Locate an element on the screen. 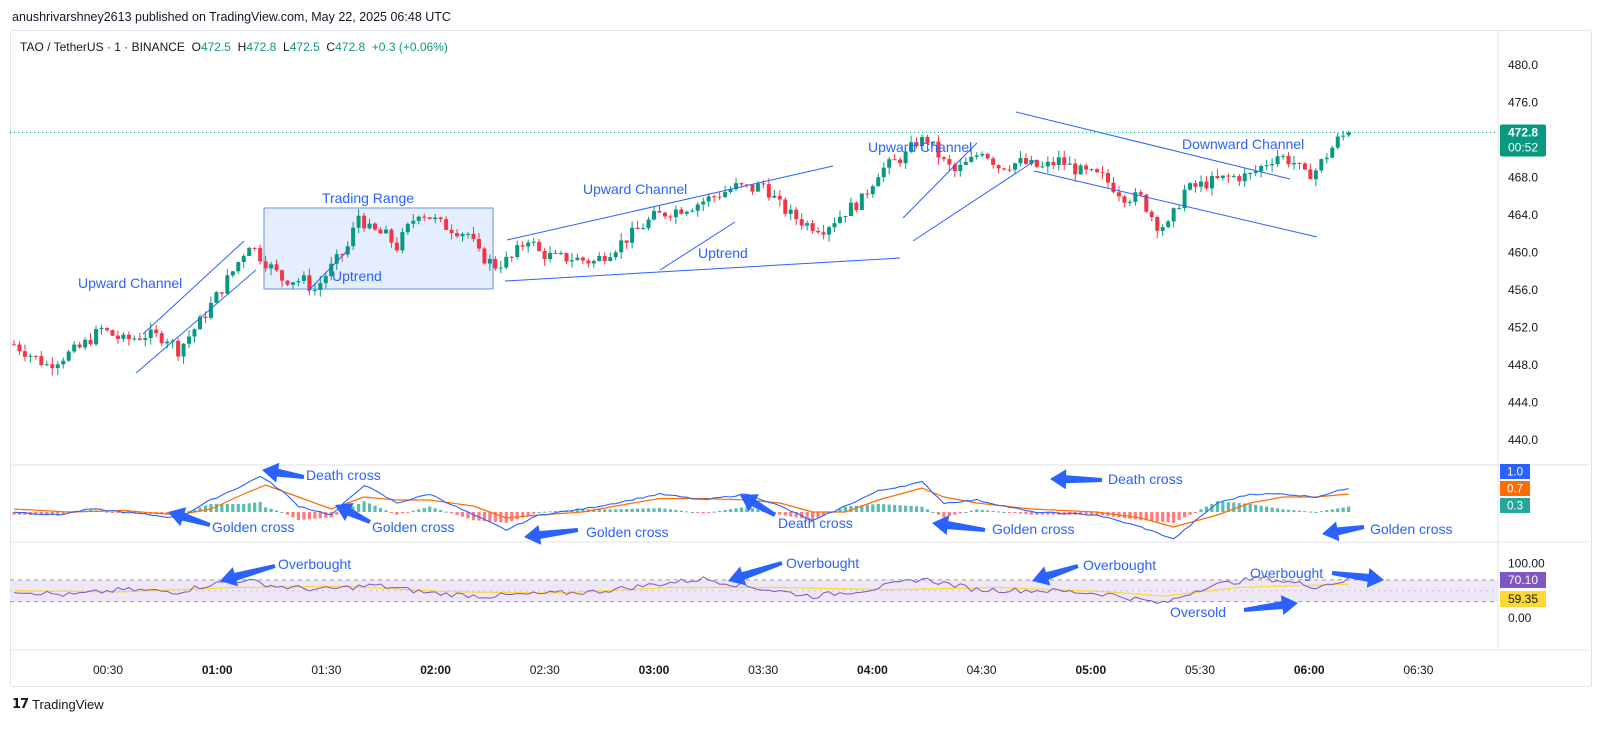 This screenshot has width=1600, height=738. upward-channel-3-upper is located at coordinates (940, 180).